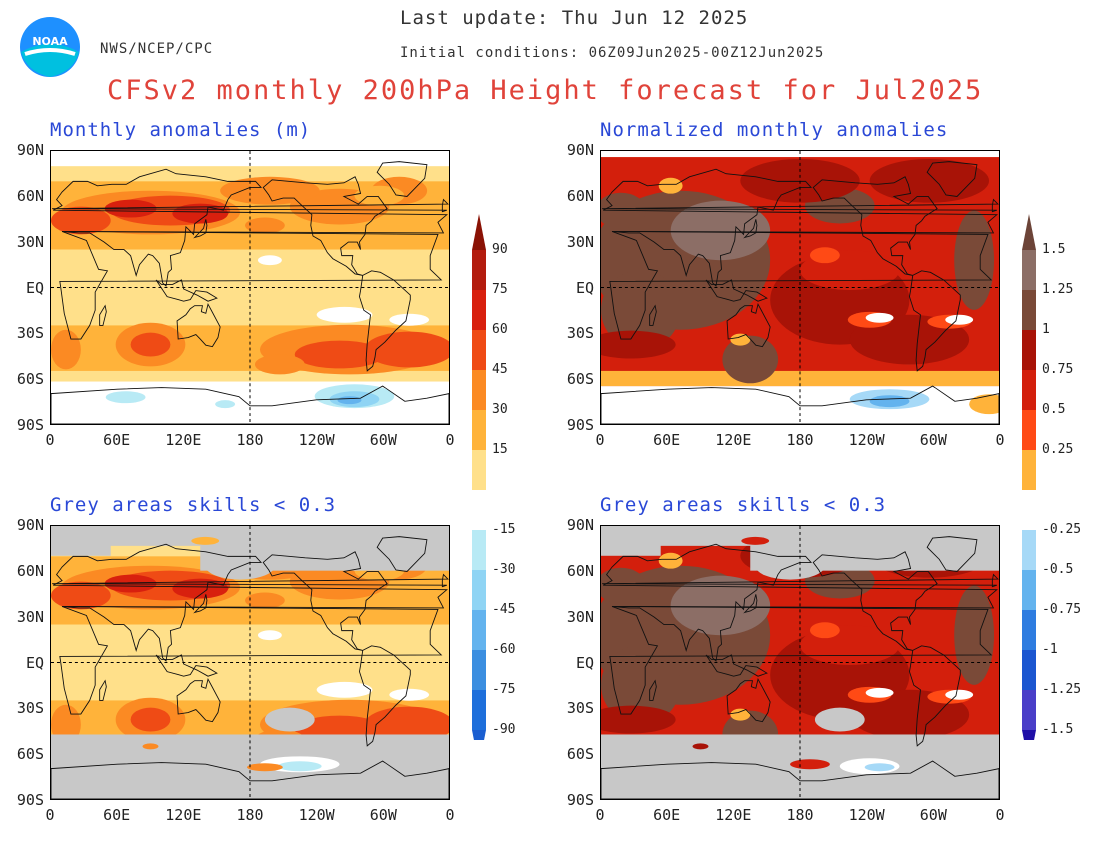 Image resolution: width=1100 pixels, height=850 pixels. Describe the element at coordinates (500, 449) in the screenshot. I see `colorbar-label: 15` at that location.